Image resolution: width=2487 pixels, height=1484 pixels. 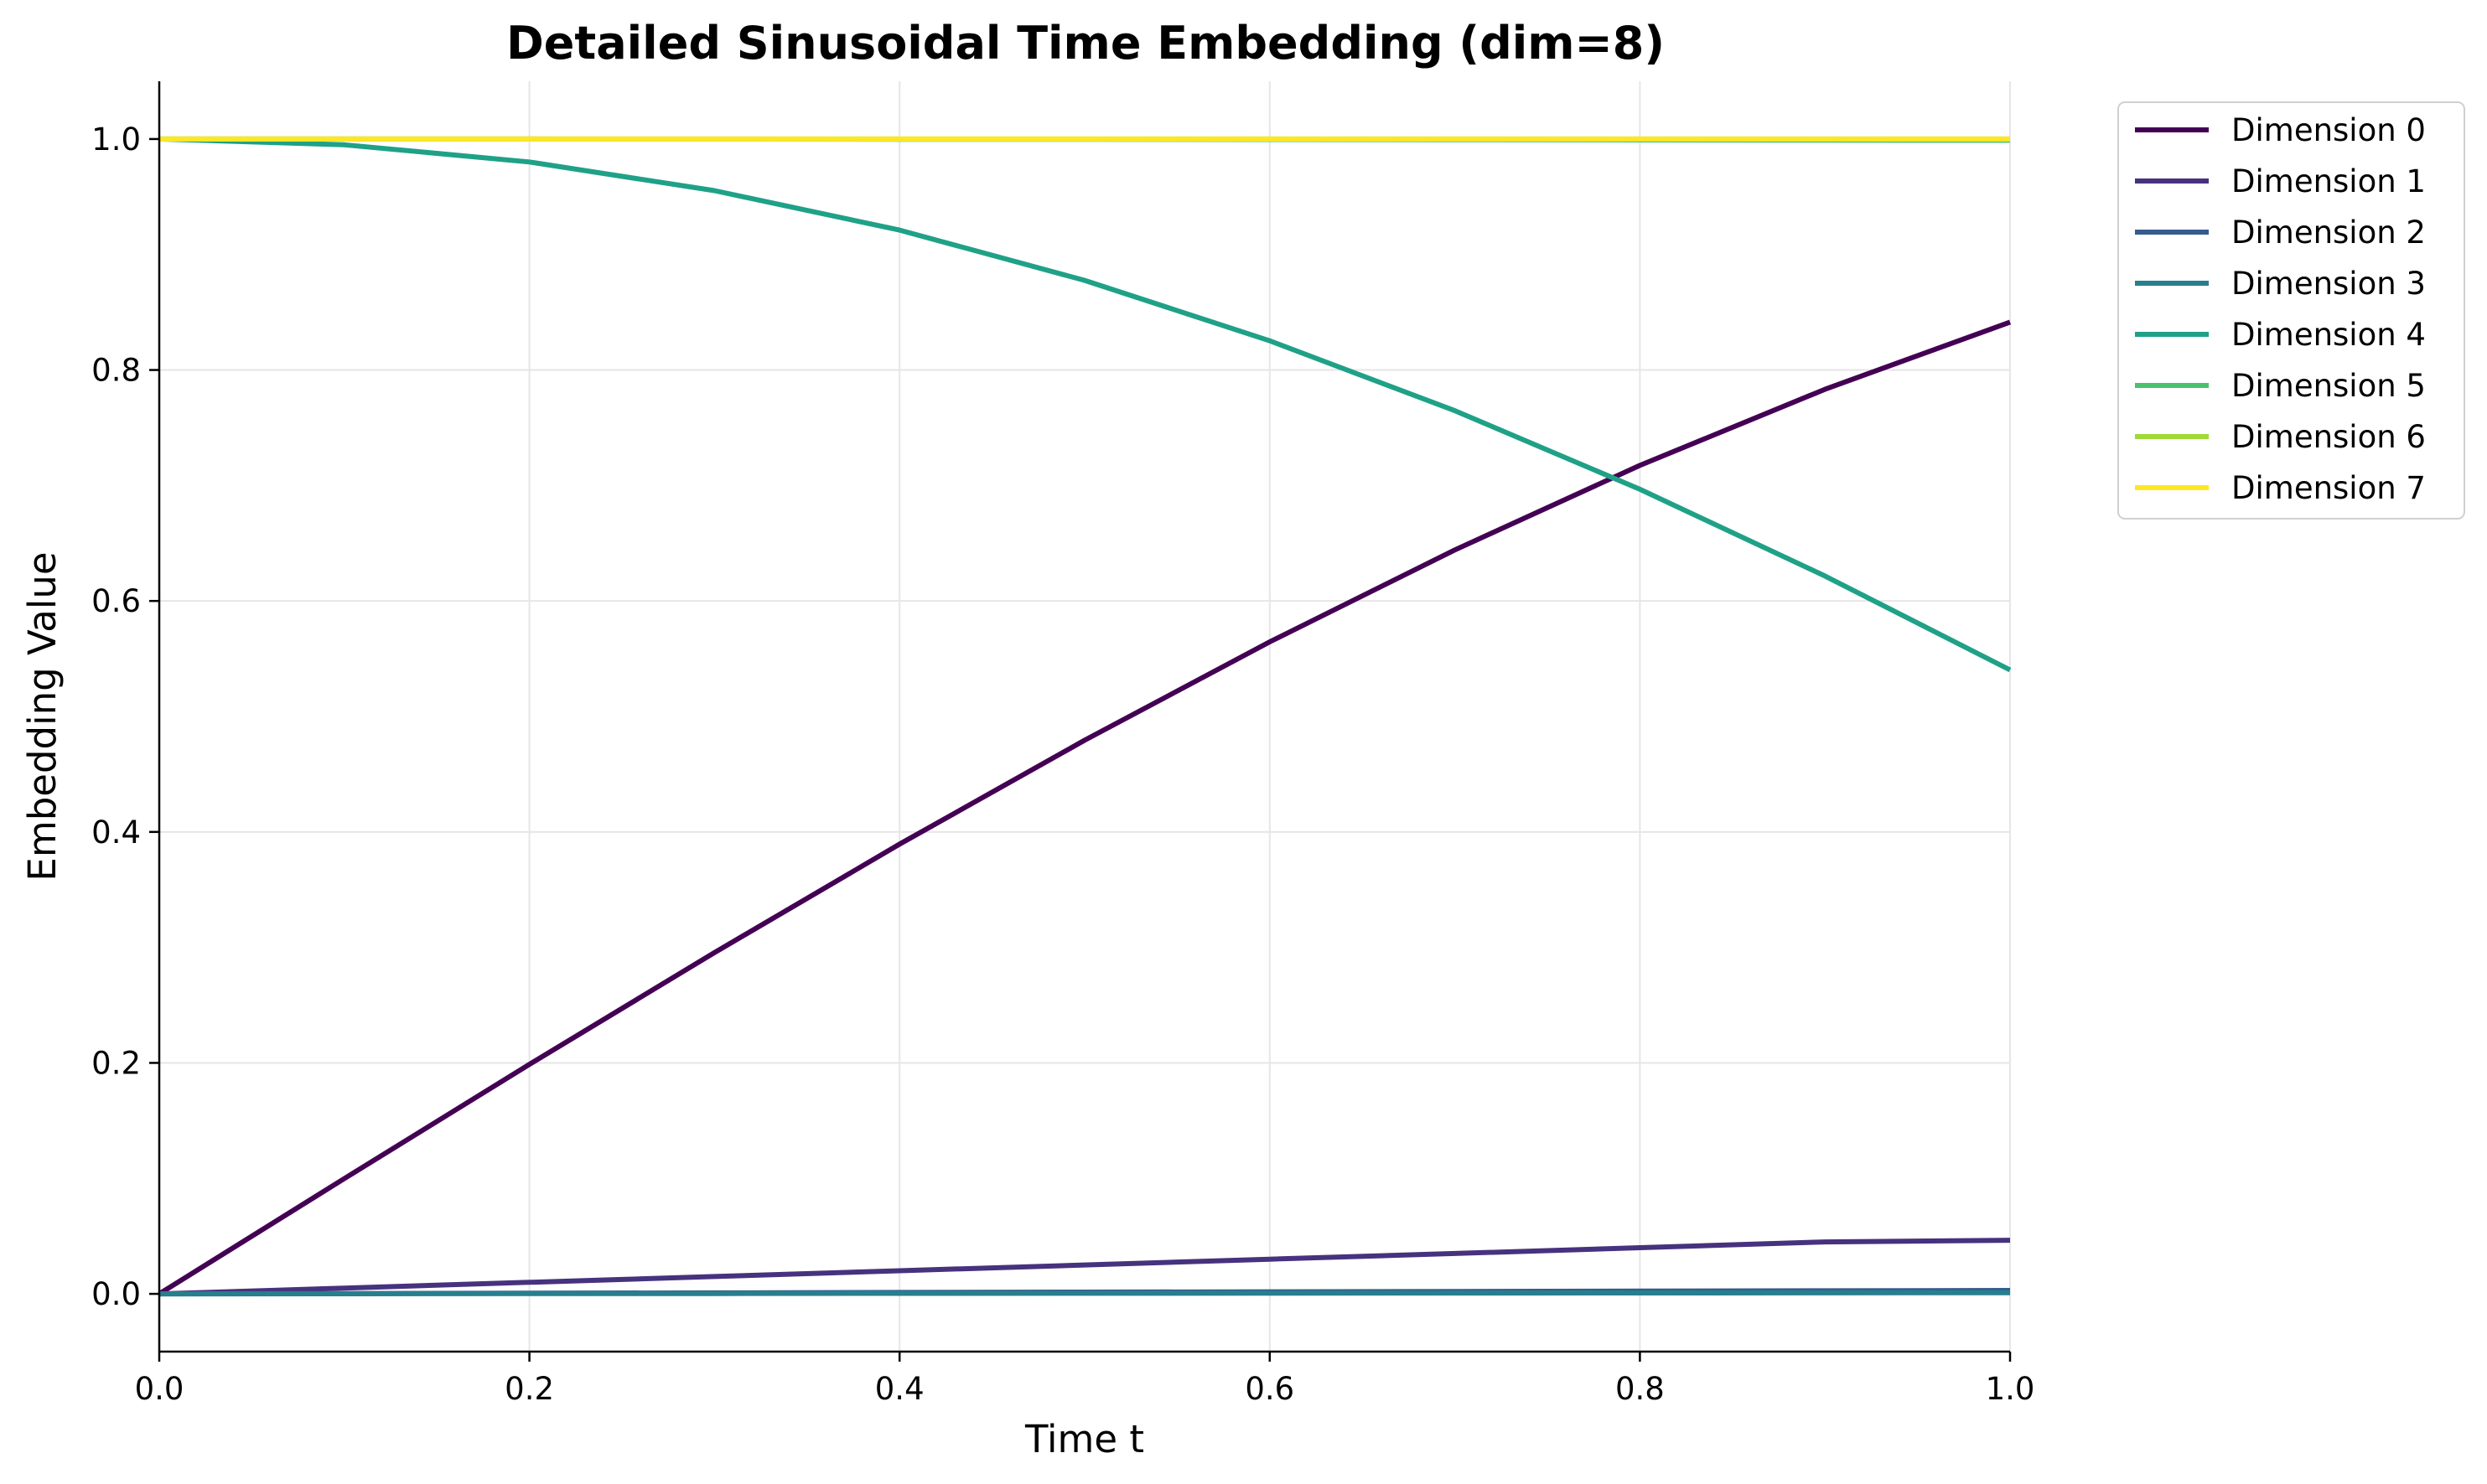 I want to click on x-tick-label: 1.0, so click(x=2010, y=1389).